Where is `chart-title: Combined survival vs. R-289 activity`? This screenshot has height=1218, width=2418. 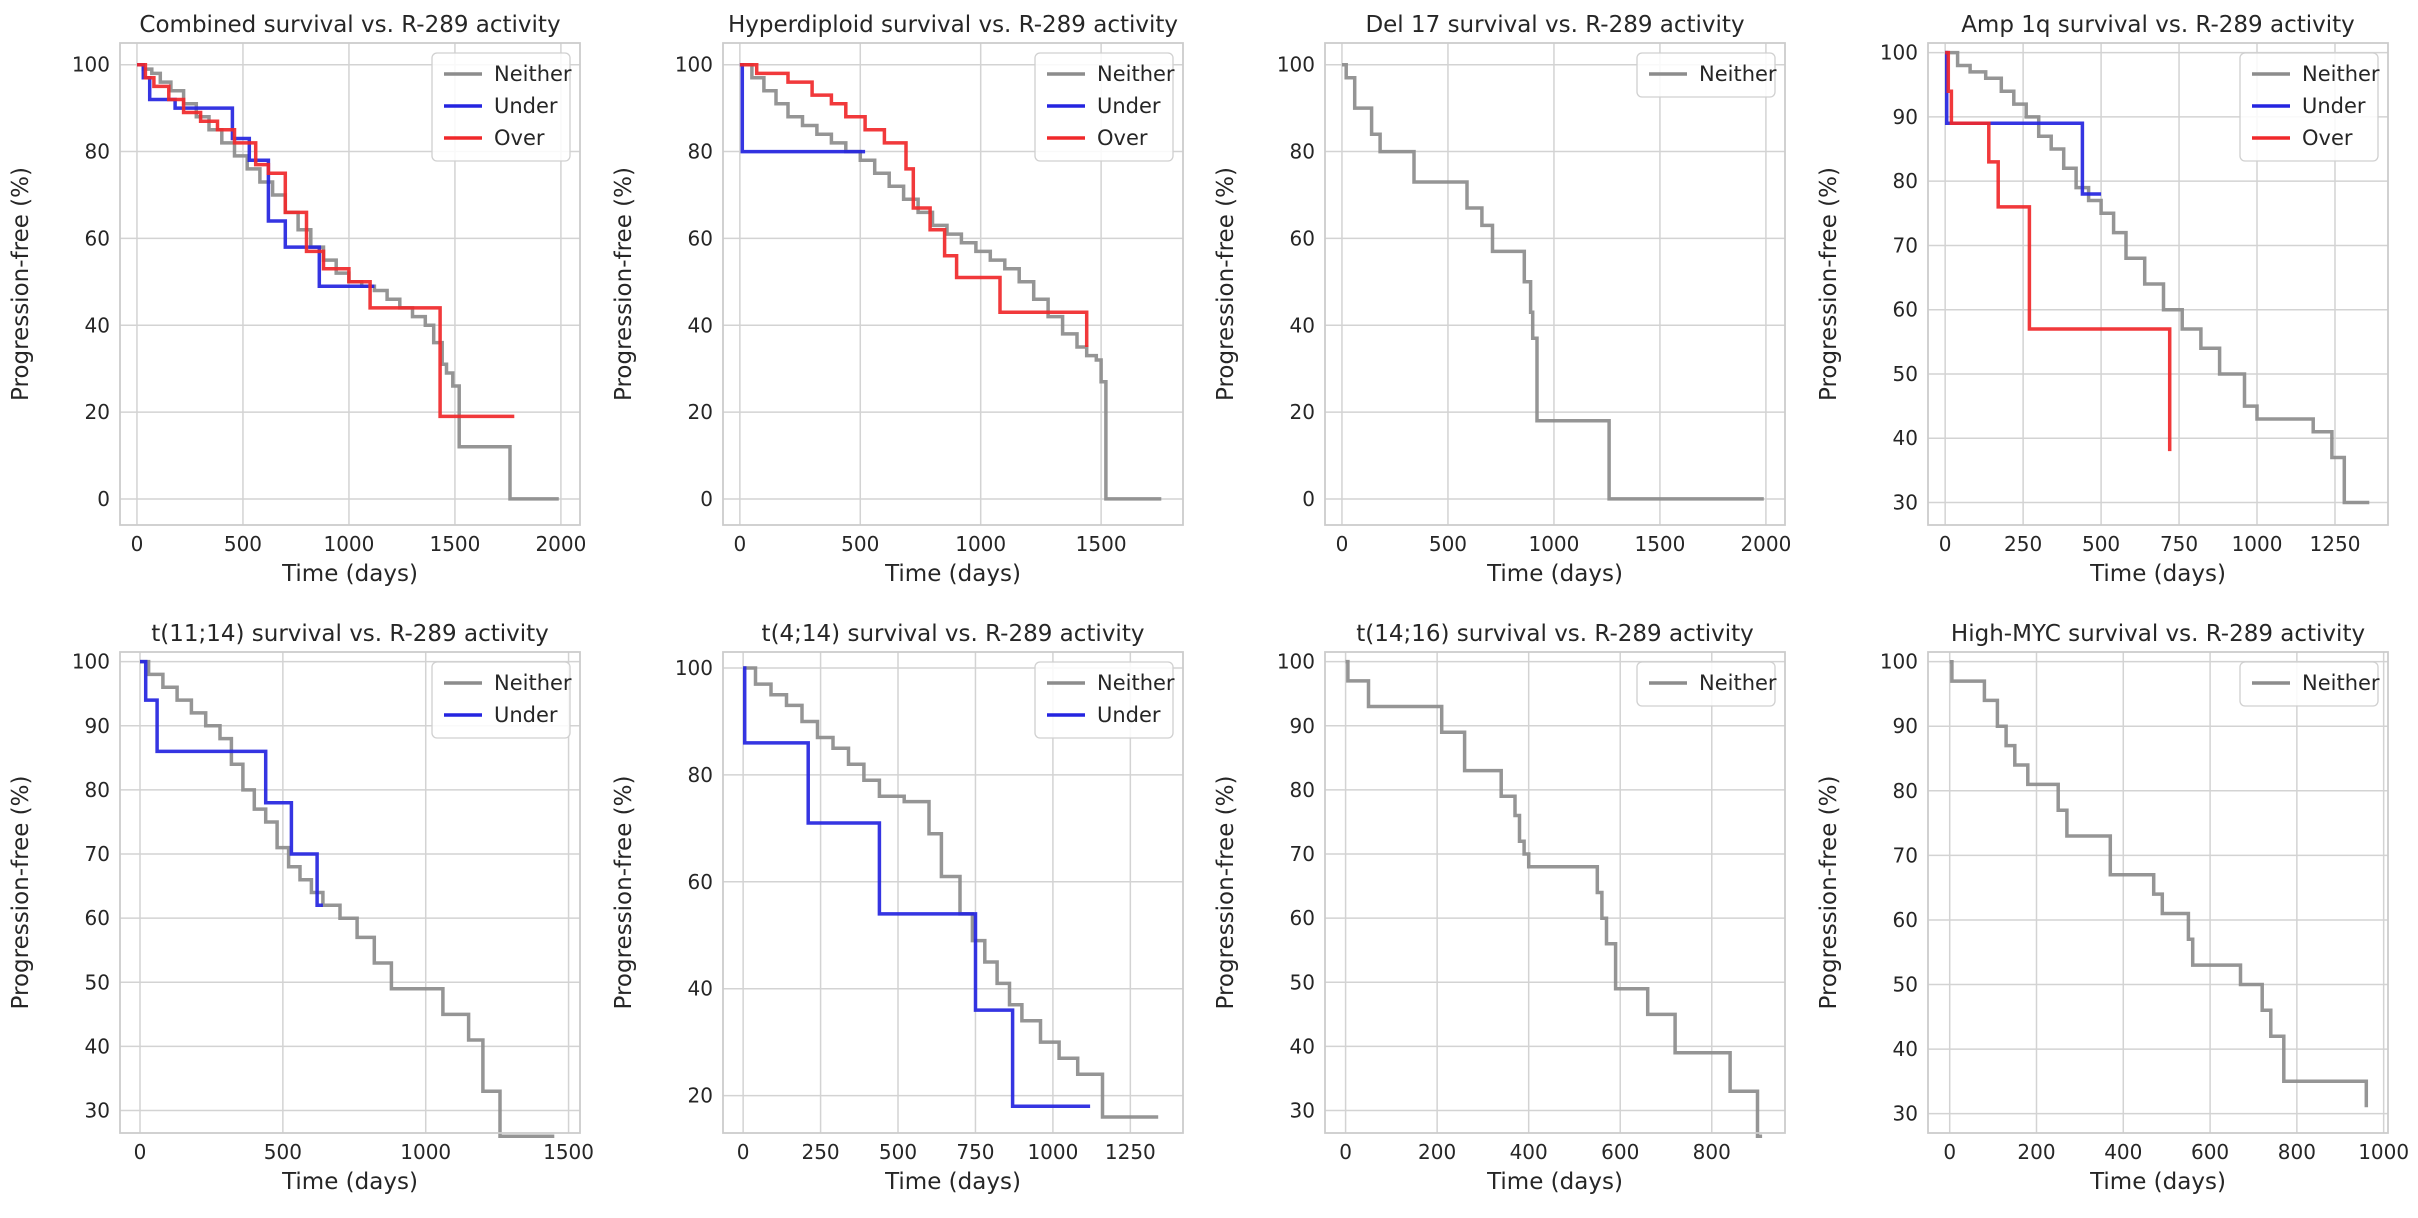
chart-title: Combined survival vs. R-289 activity is located at coordinates (349, 25).